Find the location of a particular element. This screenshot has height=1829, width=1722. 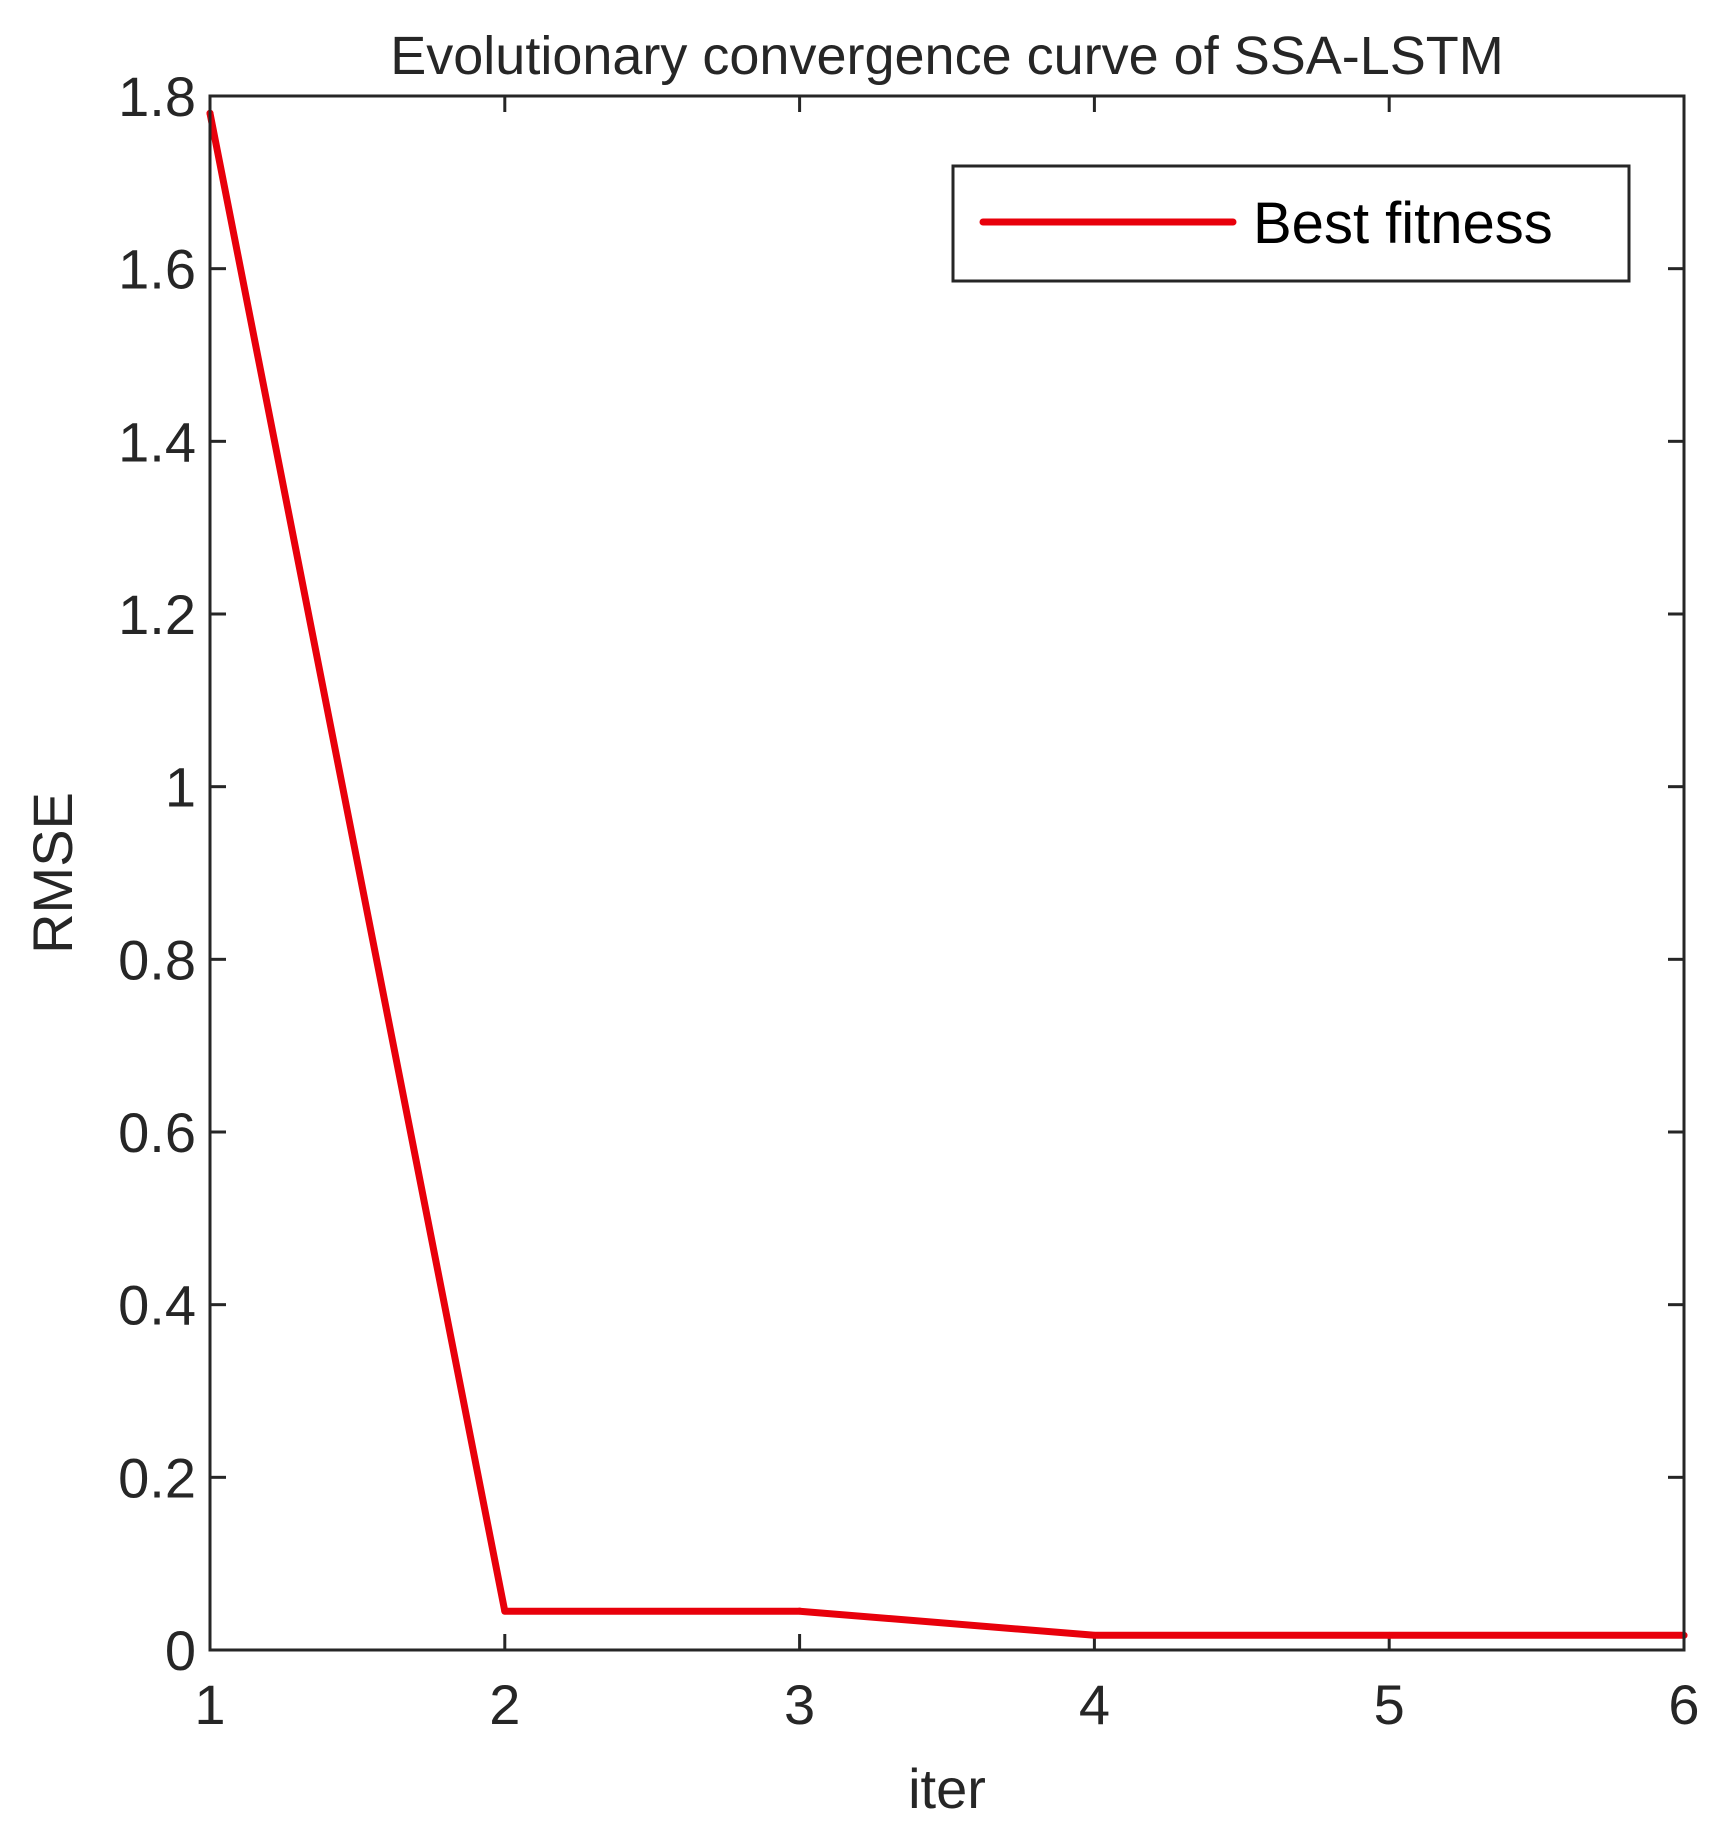

legend: Best fitness is located at coordinates (1291, 223).